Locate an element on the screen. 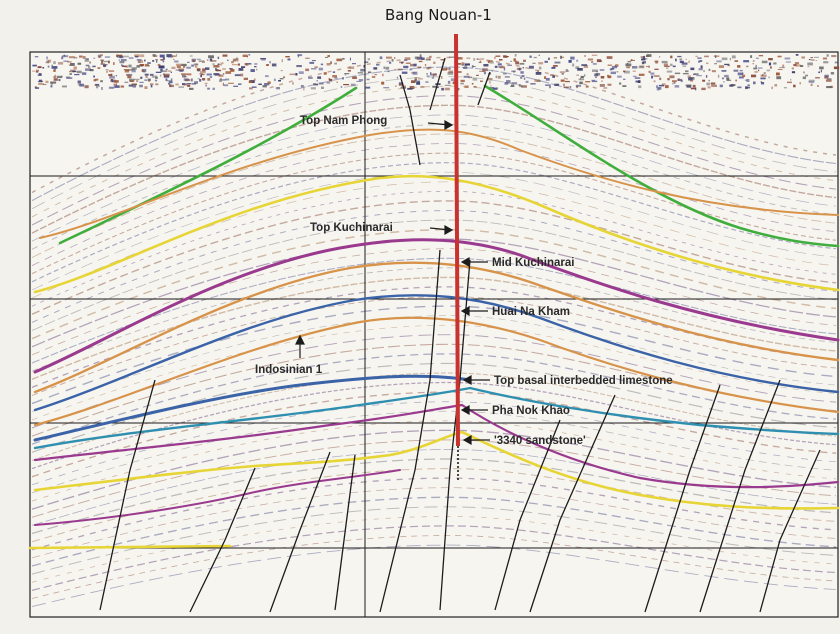  label-top-kuchinarai: Top Kuchinarai is located at coordinates (351, 228).